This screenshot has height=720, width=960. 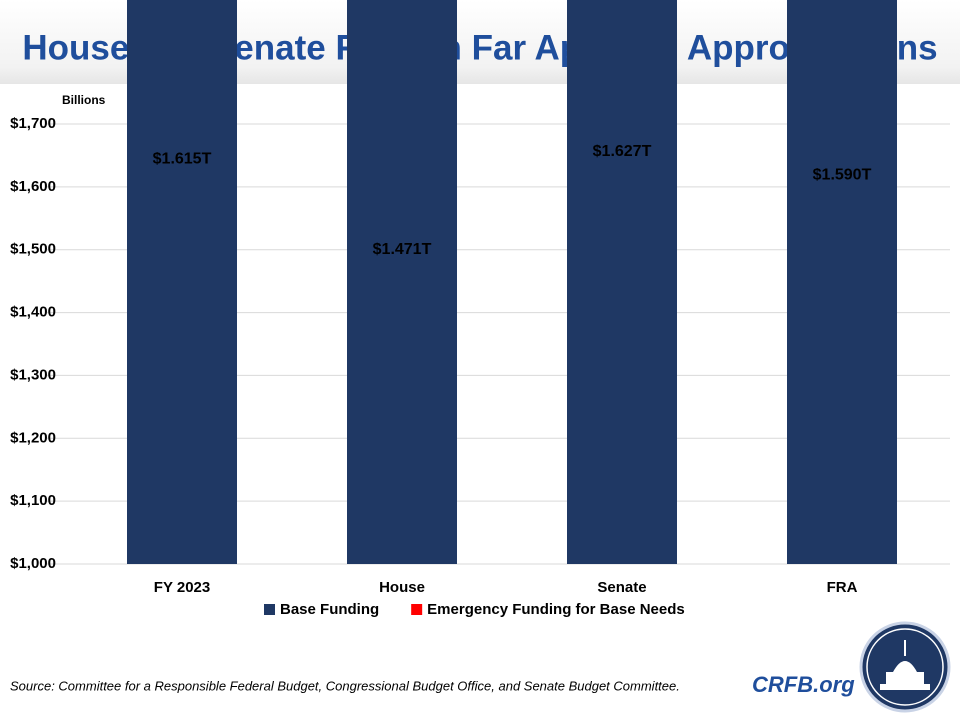 I want to click on total-label: $1.471T, so click(x=402, y=249).